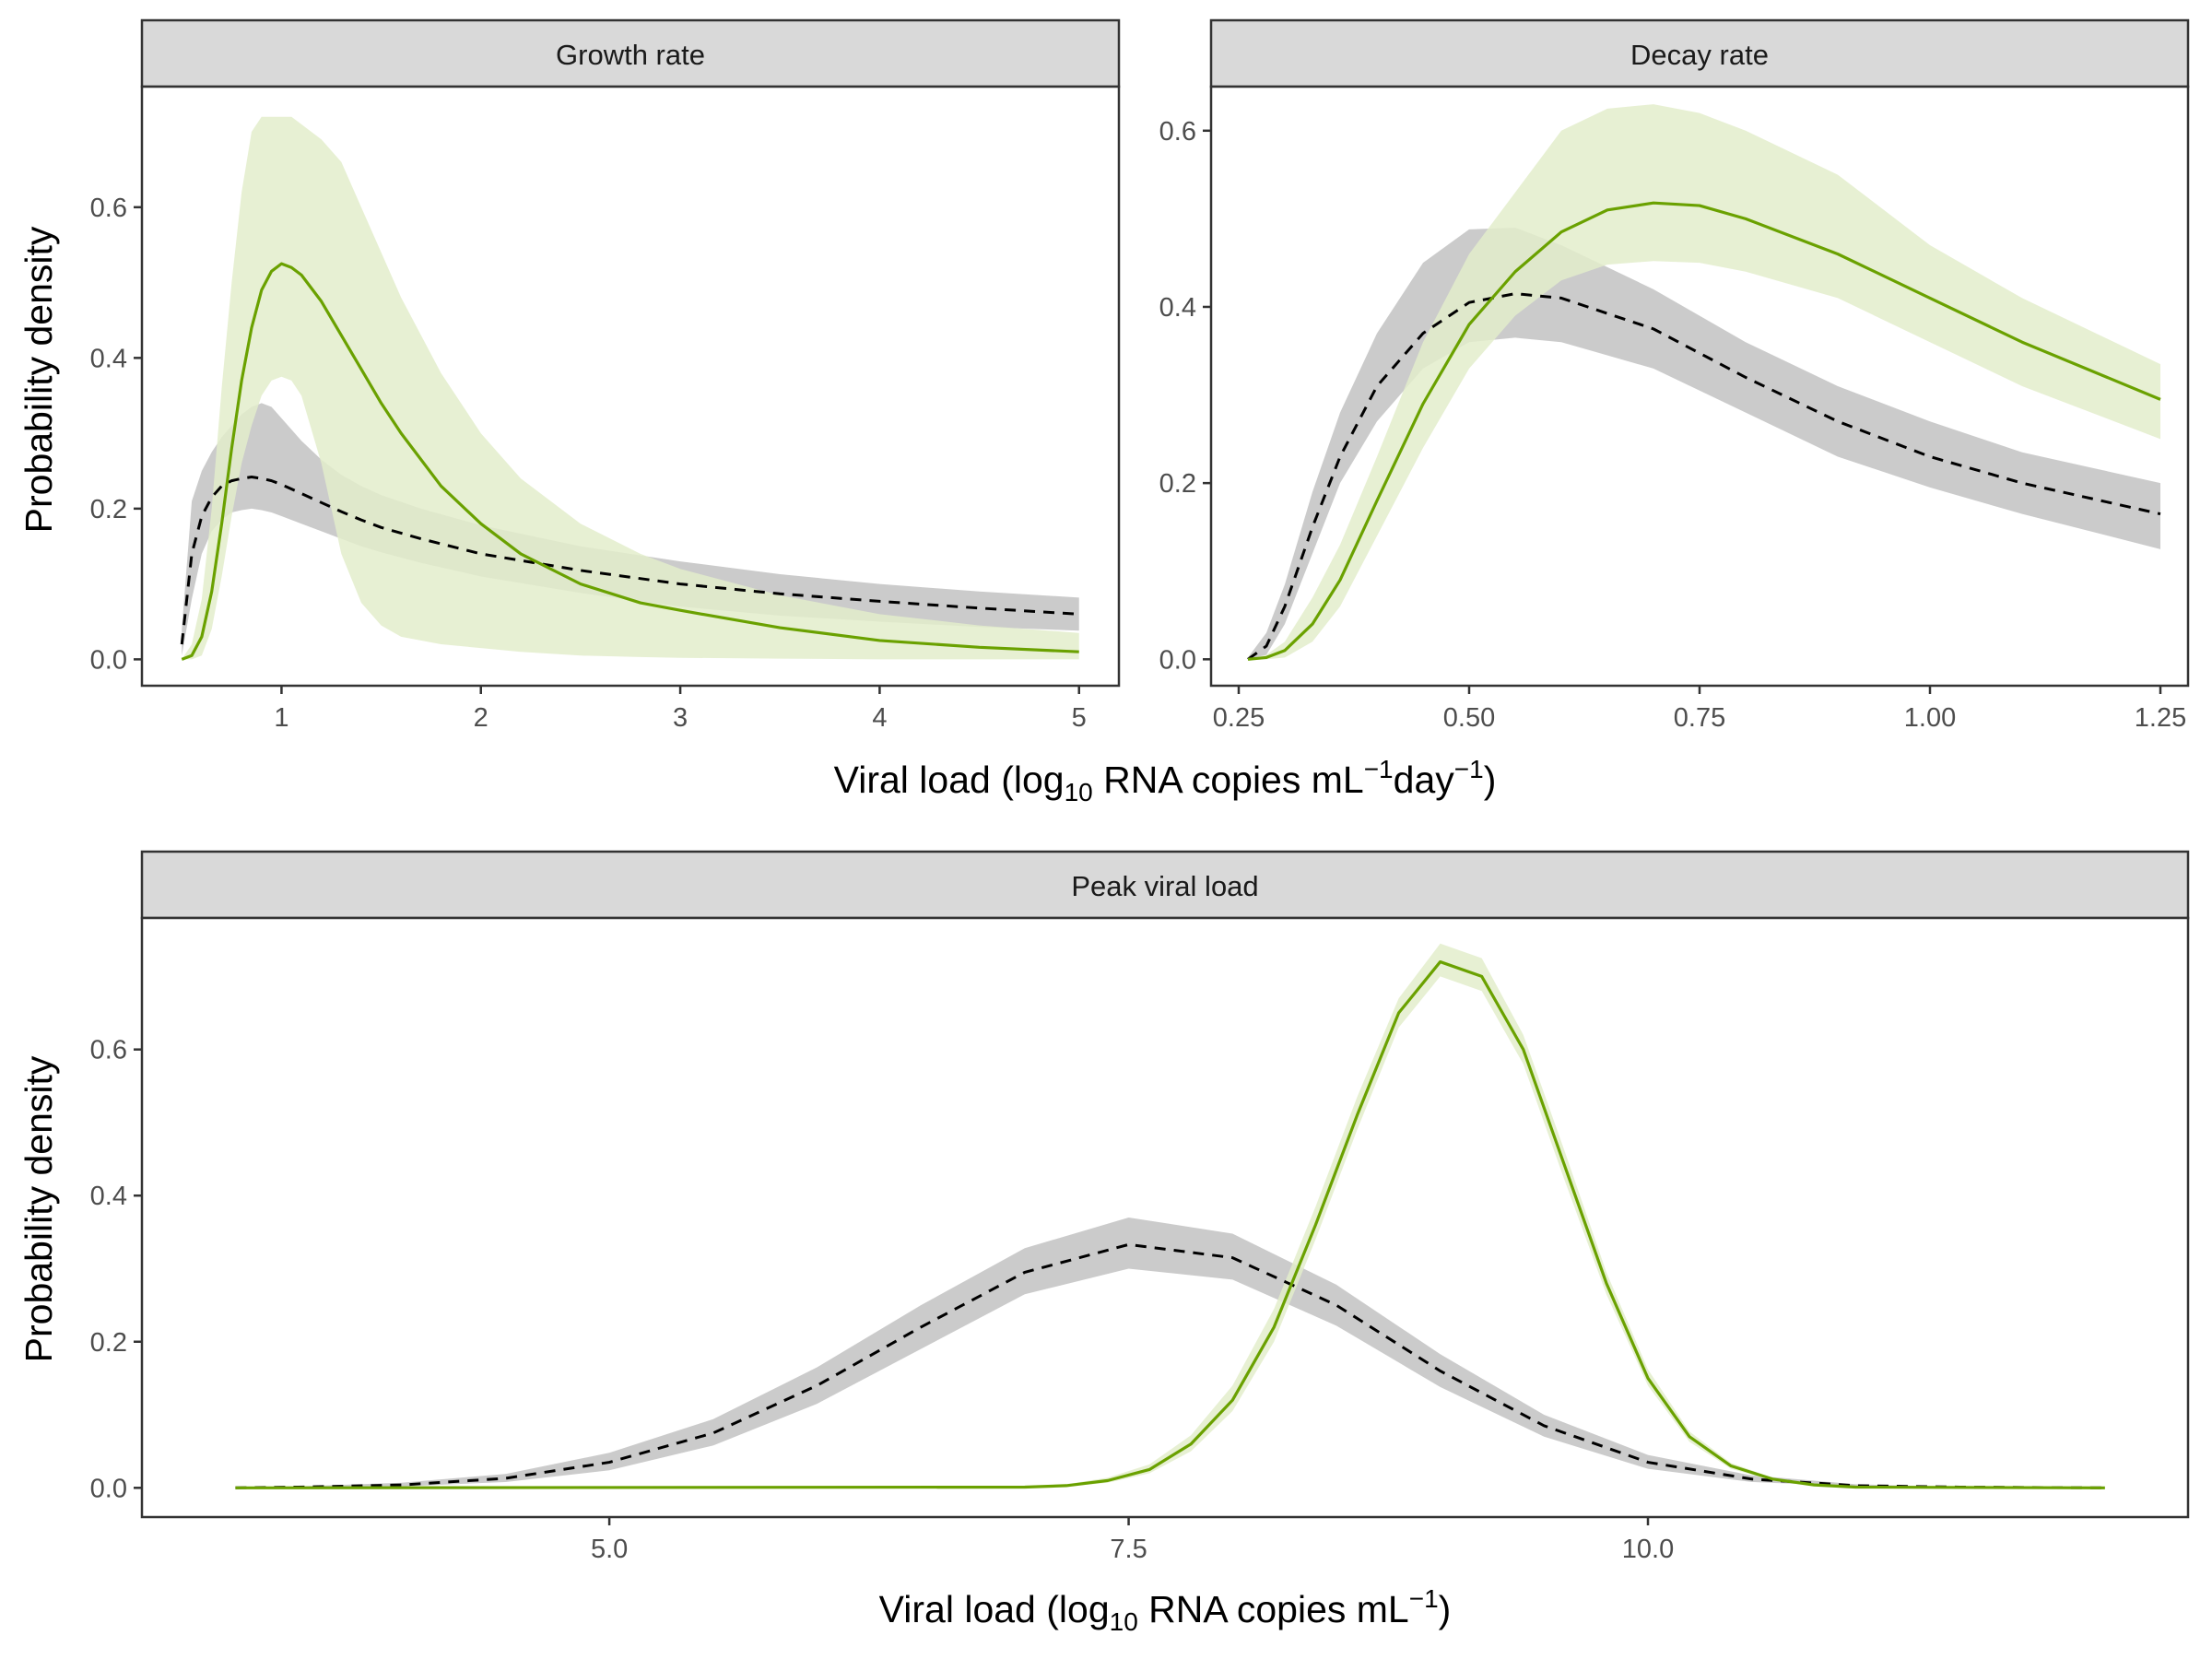  I want to click on x-tick-label: 3, so click(680, 718).